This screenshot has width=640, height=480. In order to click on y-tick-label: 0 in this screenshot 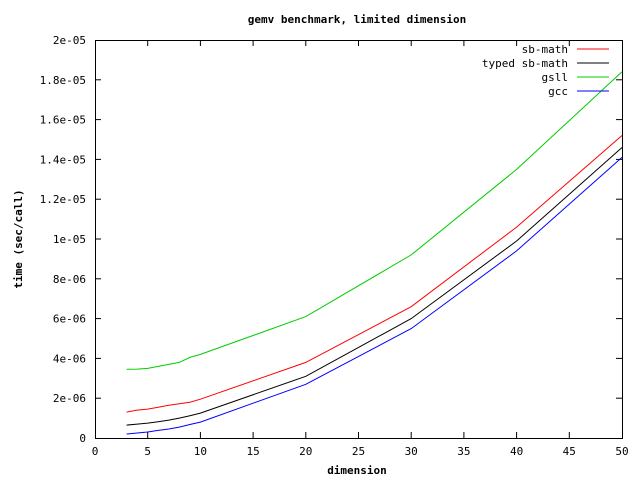, I will do `click(82, 438)`.